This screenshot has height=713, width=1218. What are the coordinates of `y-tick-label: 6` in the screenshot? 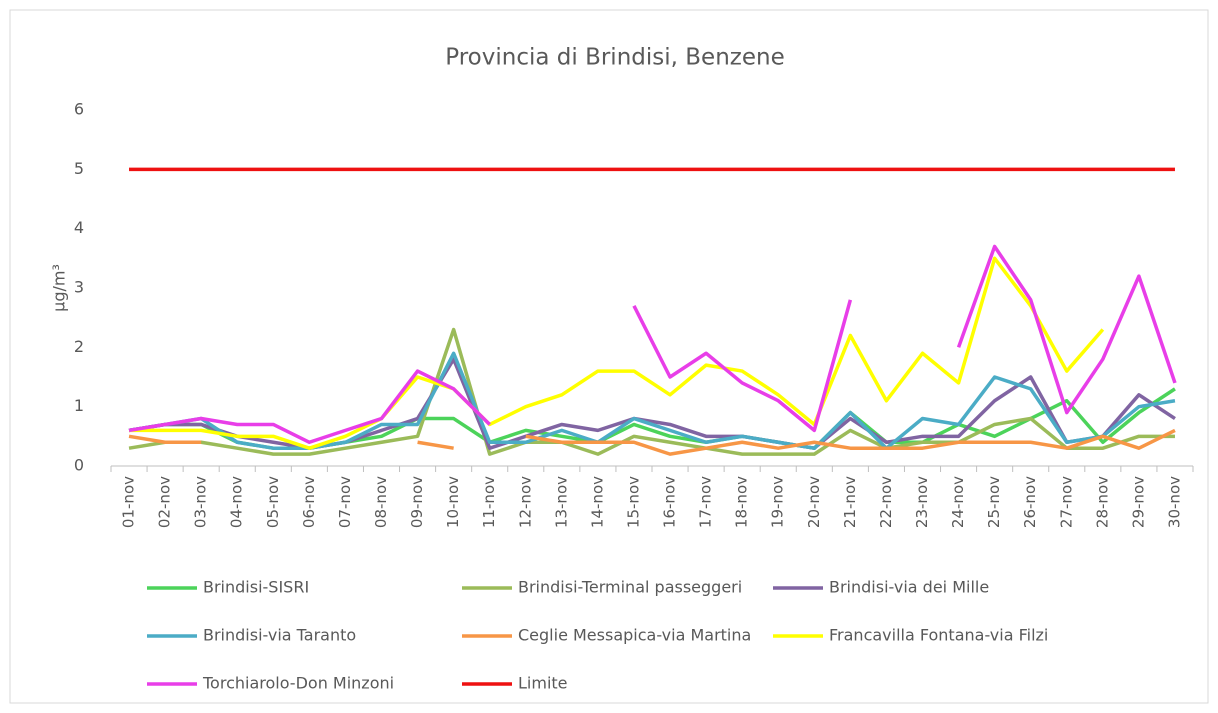 It's located at (79, 109).